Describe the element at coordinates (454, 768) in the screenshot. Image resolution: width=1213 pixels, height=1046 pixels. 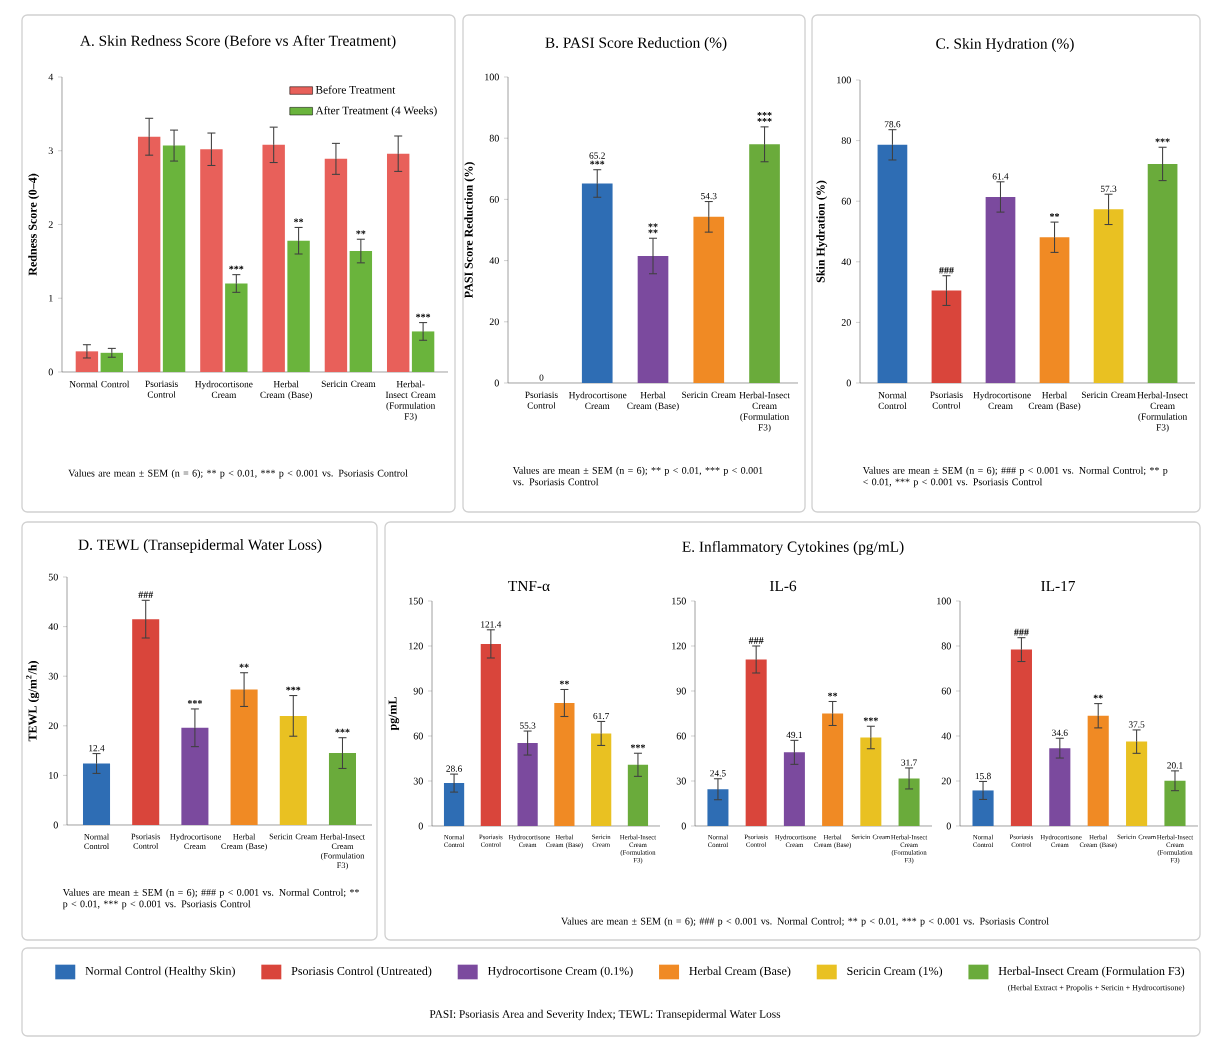
I see `data-label: 28.6` at that location.